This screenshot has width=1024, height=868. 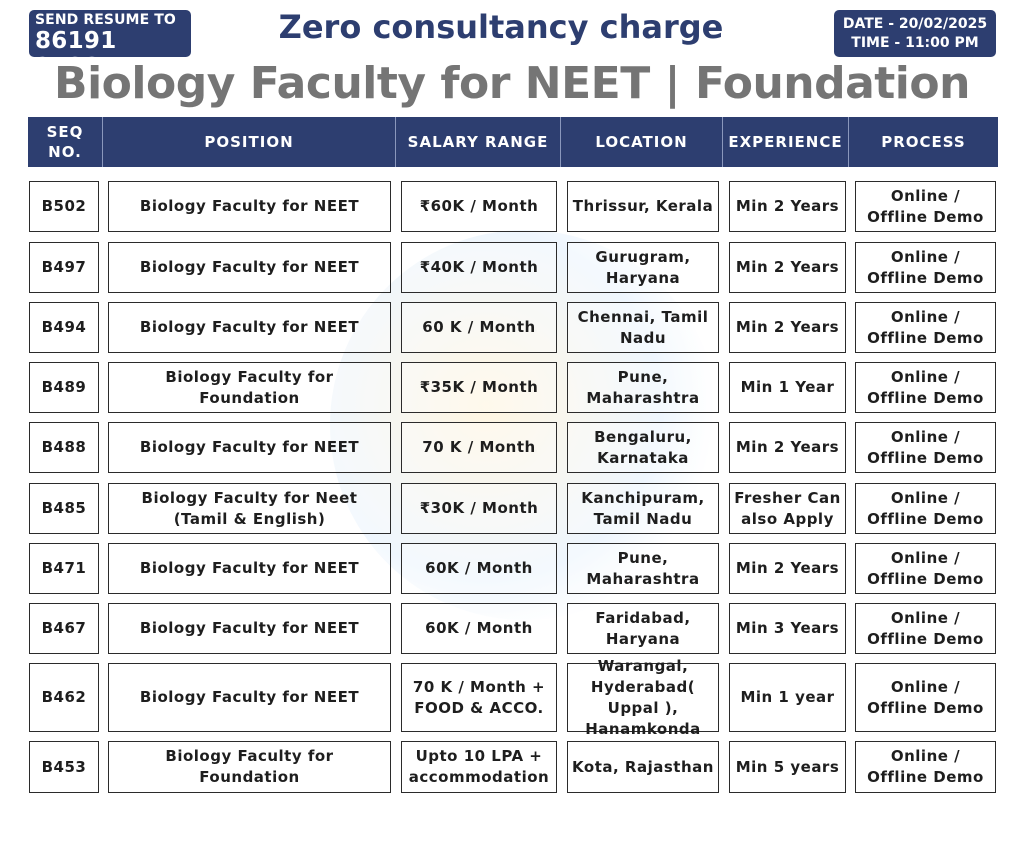 I want to click on cell-salary: 70 K / Month, so click(x=479, y=447).